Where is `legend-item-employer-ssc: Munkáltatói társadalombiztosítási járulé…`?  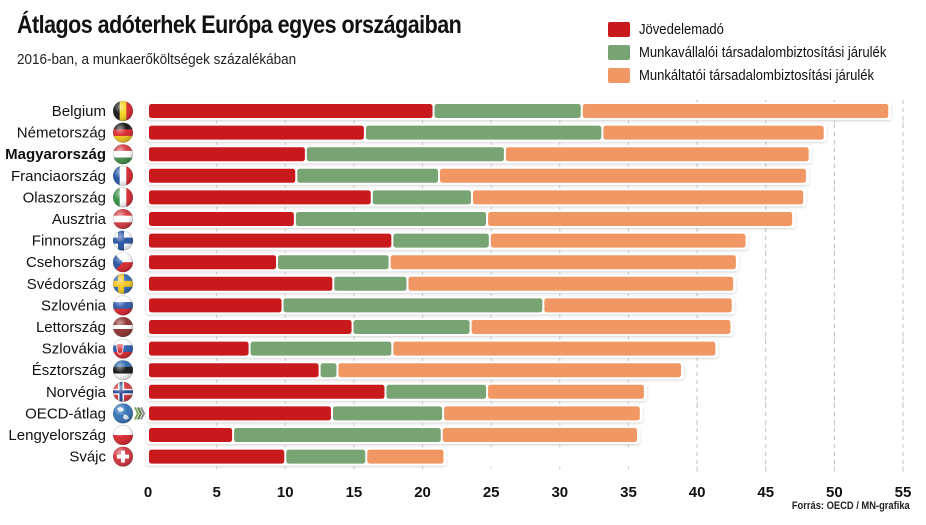
legend-item-employer-ssc: Munkáltatói társadalombiztosítási járulé… is located at coordinates (761, 75).